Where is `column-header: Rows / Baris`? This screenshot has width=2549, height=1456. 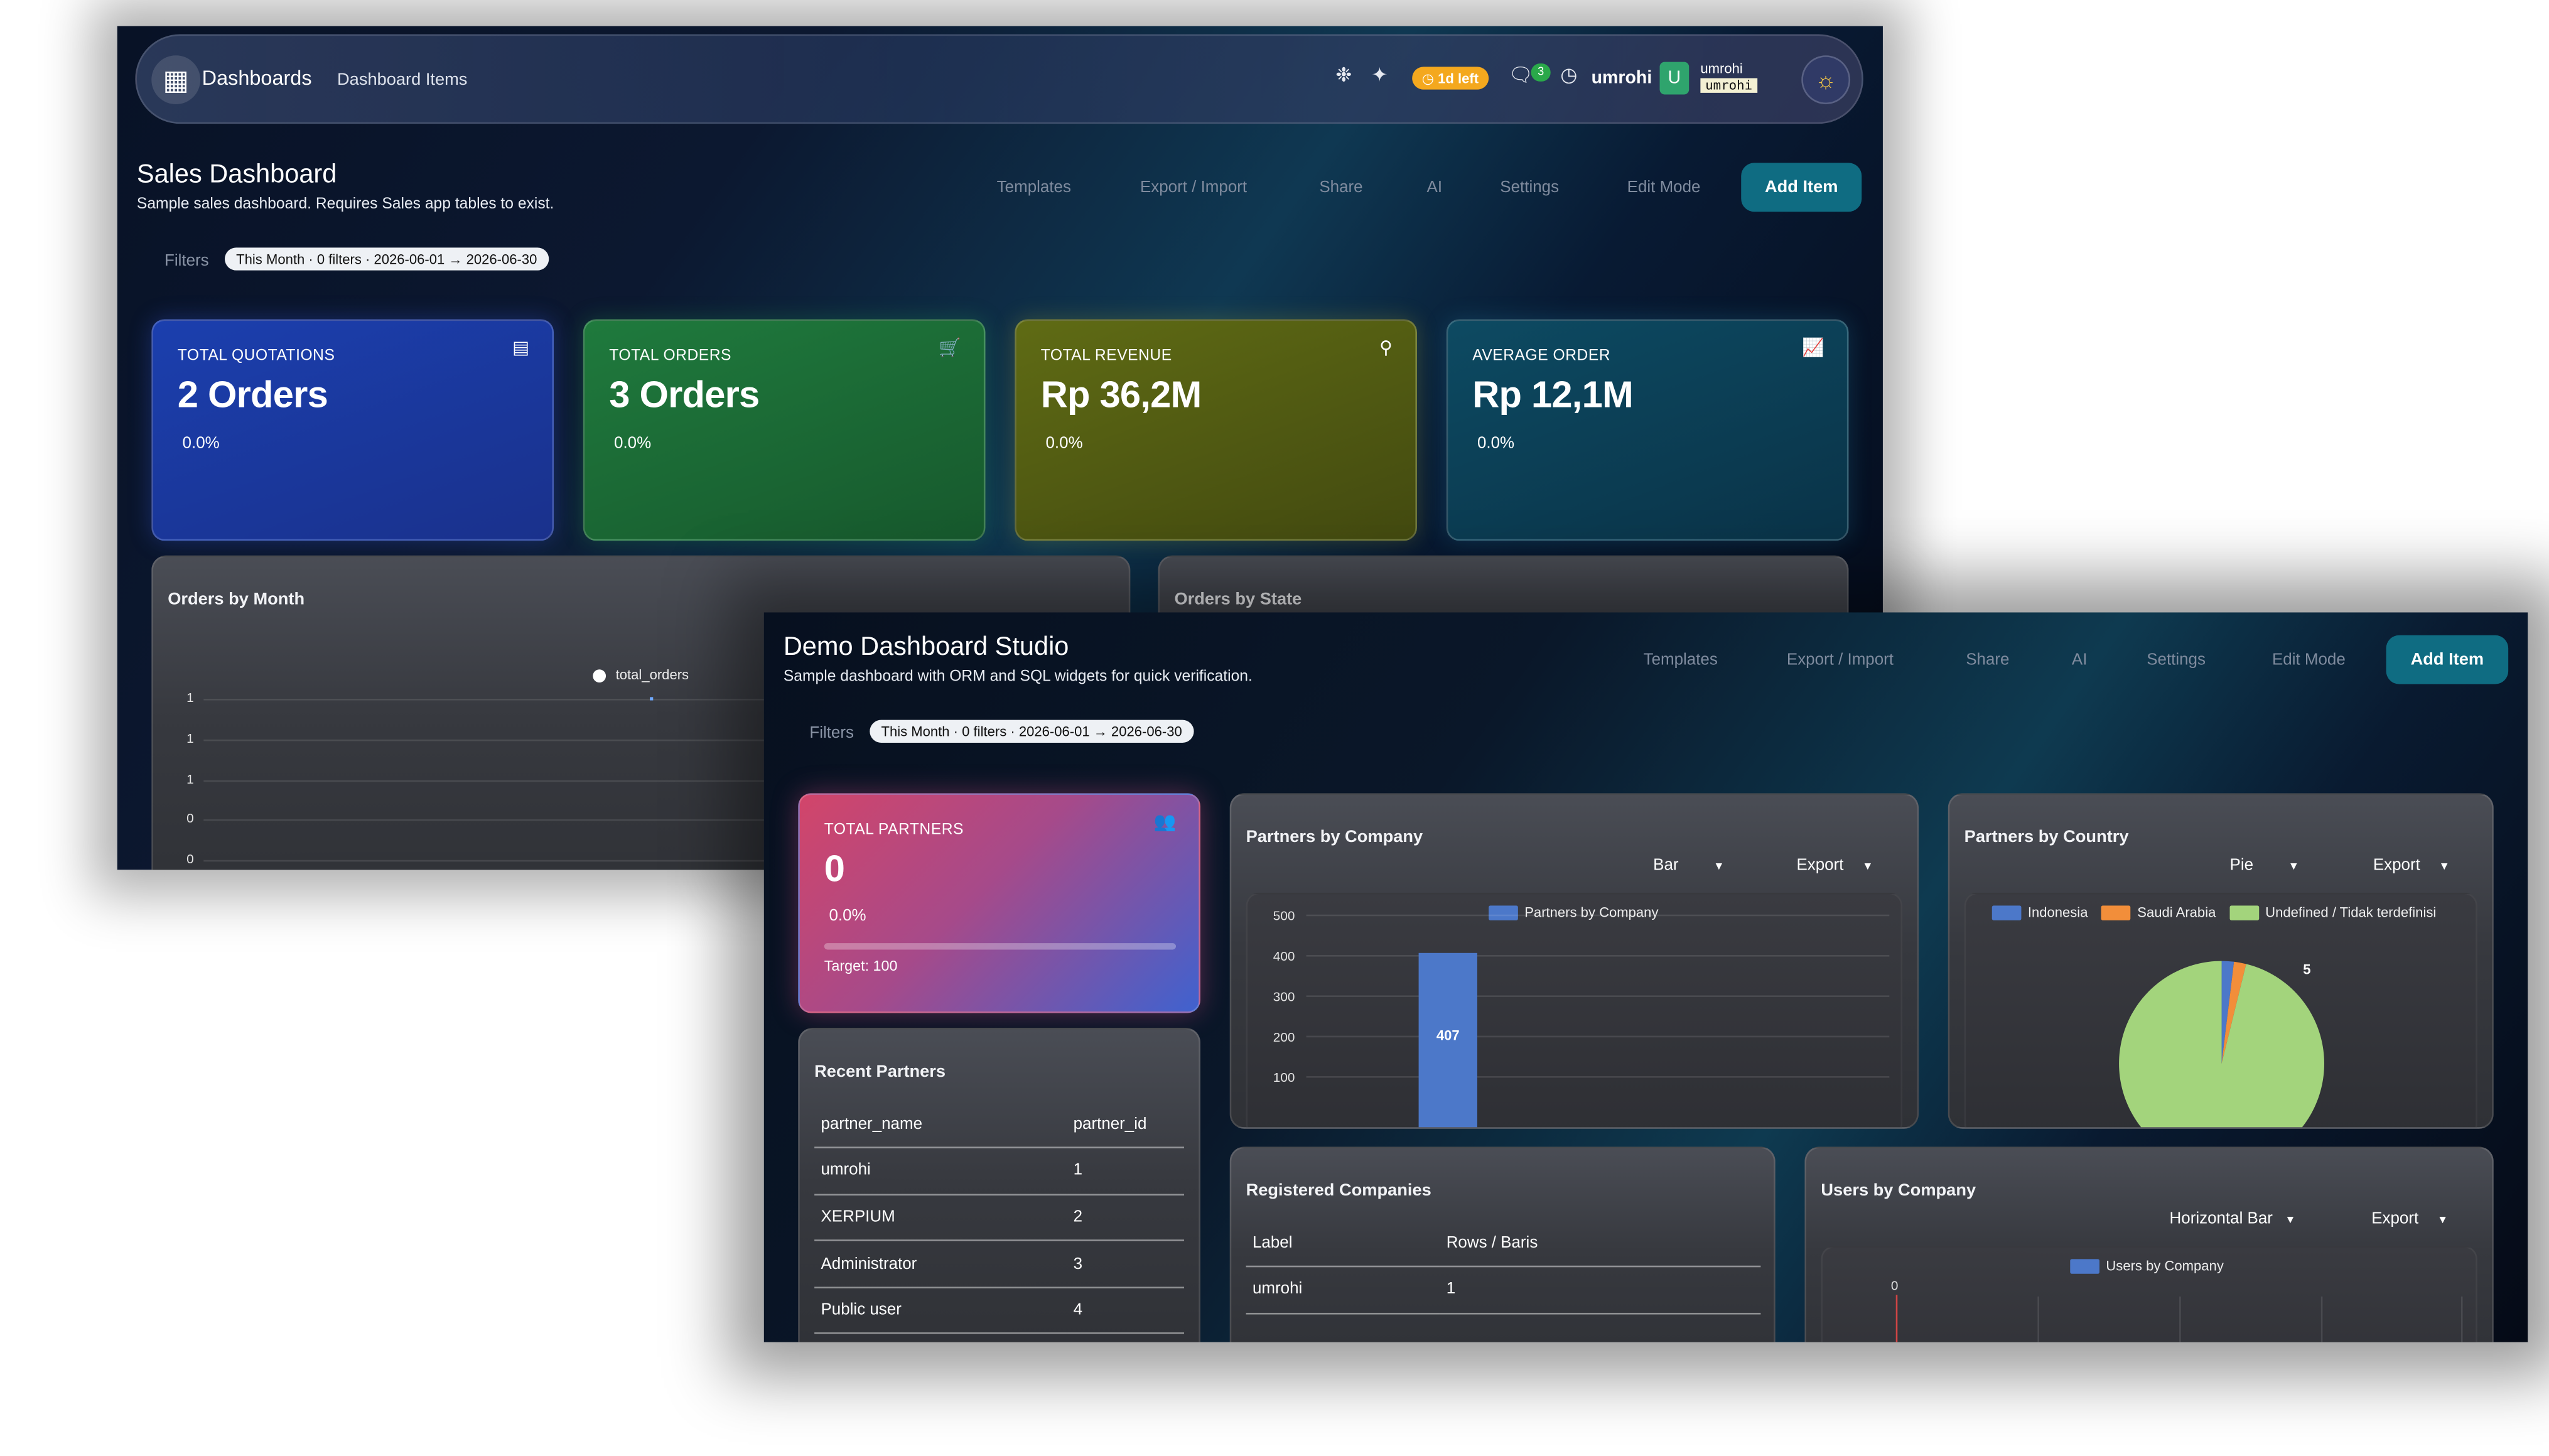
column-header: Rows / Baris is located at coordinates (1601, 1244).